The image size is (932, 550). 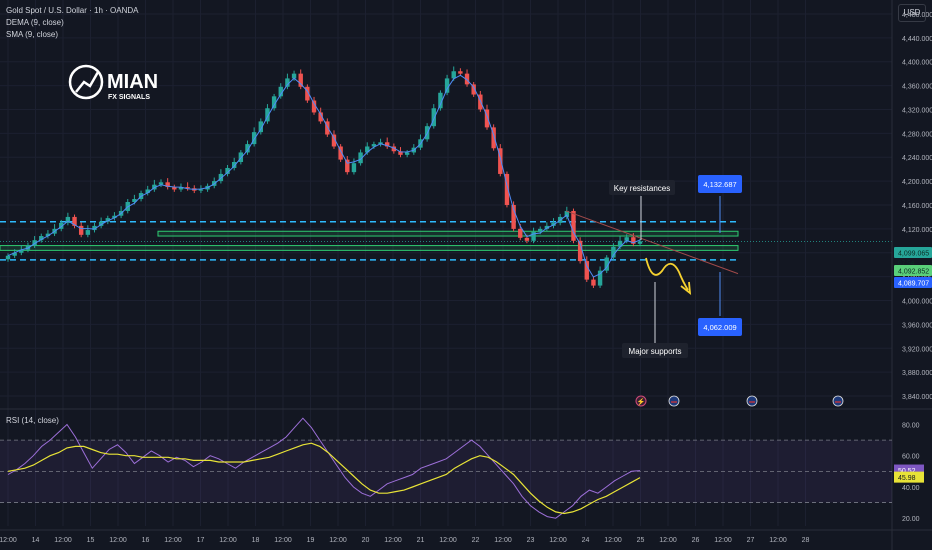 I want to click on dema-legend: DEMA (9, close), so click(x=35, y=22).